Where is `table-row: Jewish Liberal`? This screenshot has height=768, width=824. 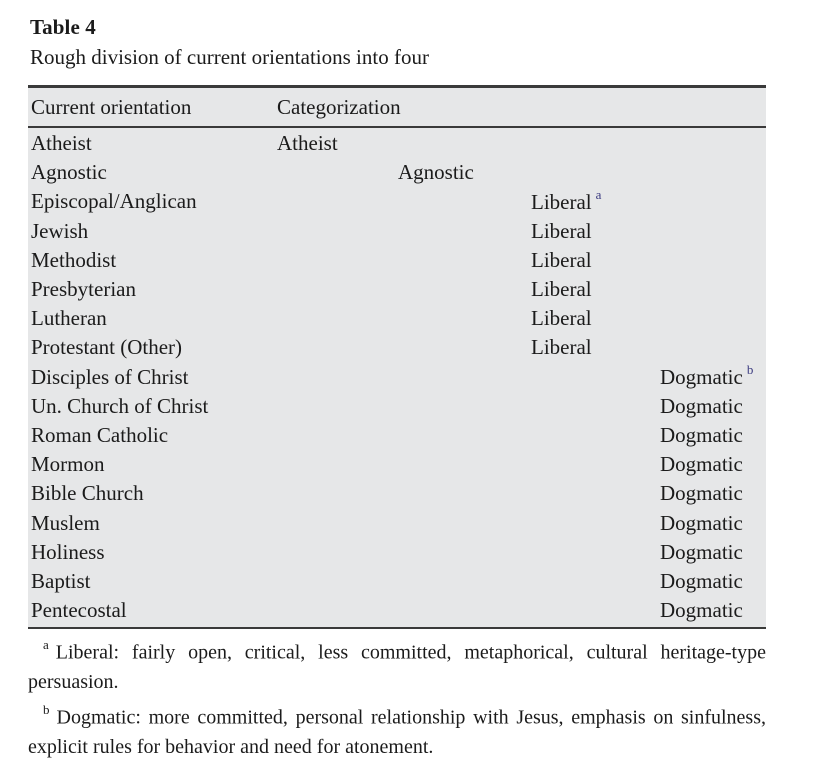 table-row: Jewish Liberal is located at coordinates (397, 231).